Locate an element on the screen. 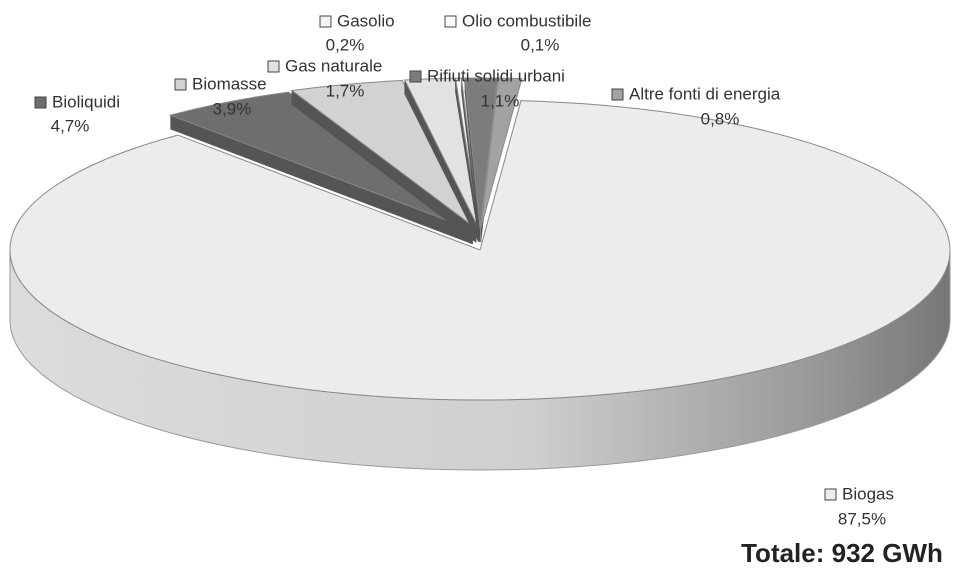  value-label: 0,2% is located at coordinates (345, 44).